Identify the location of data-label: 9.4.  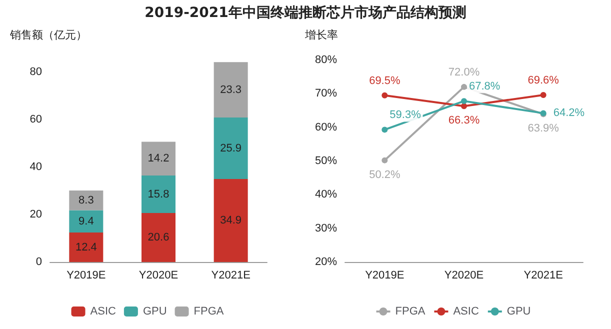
(86, 221).